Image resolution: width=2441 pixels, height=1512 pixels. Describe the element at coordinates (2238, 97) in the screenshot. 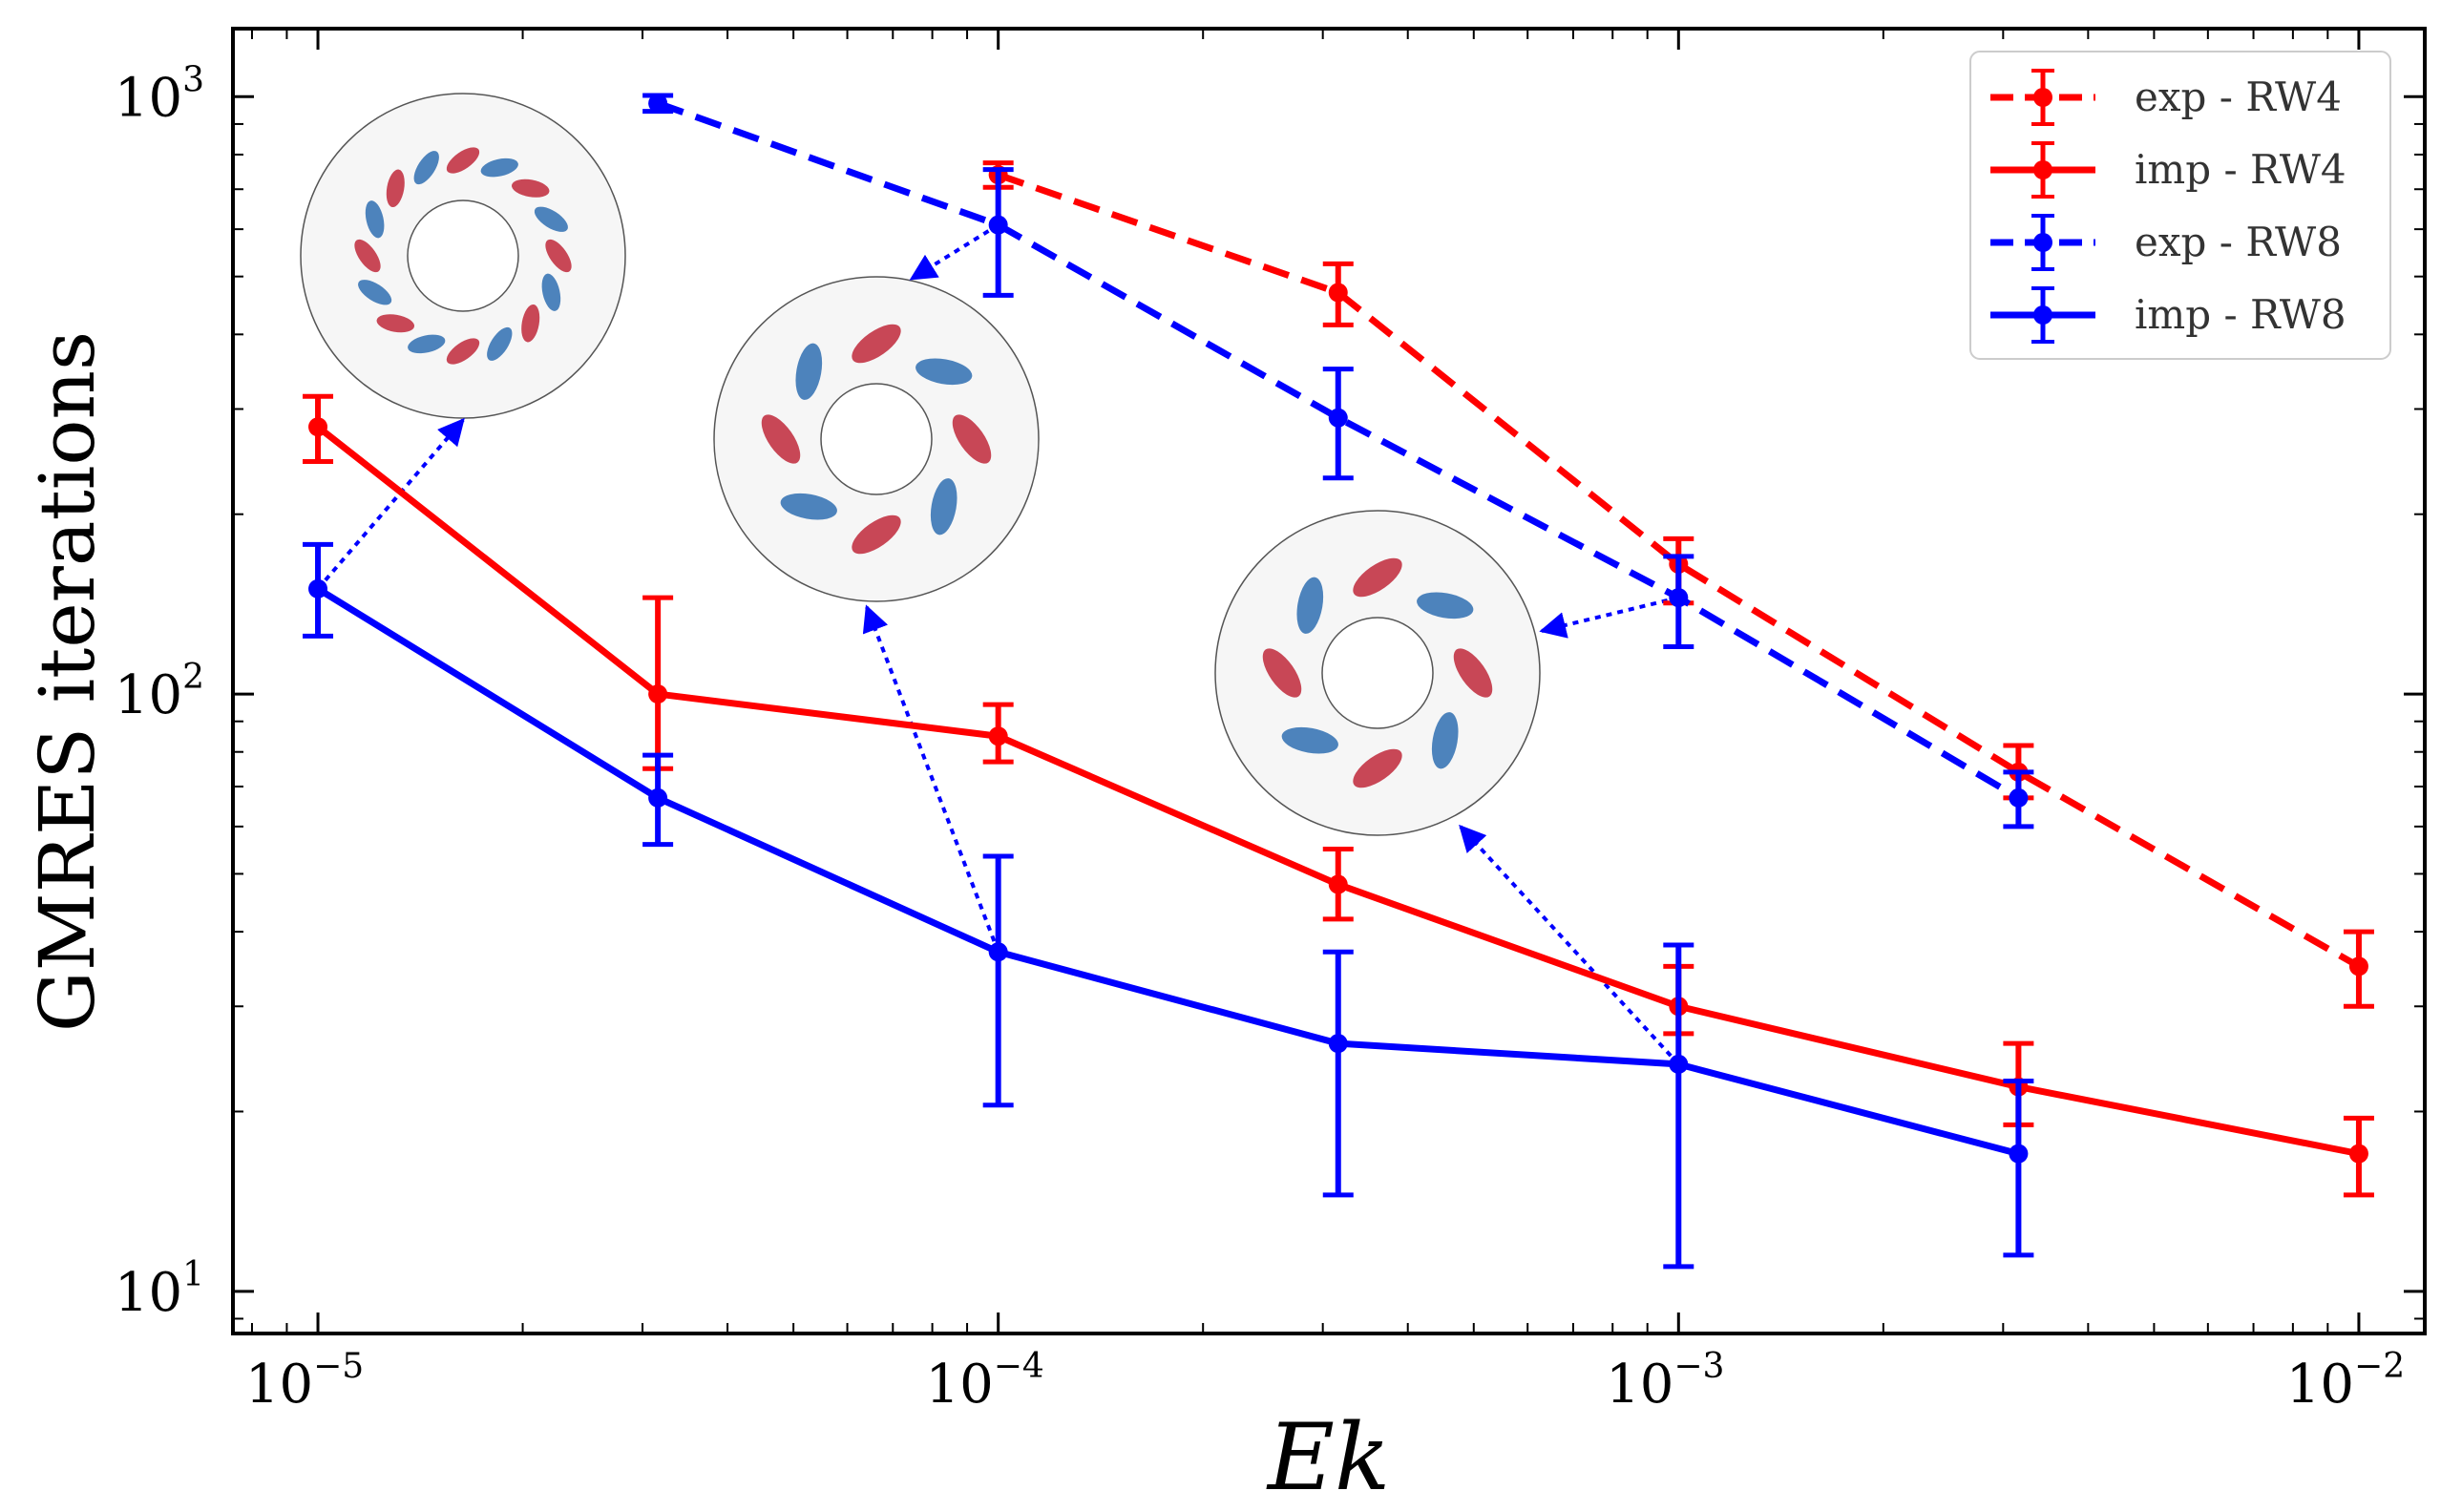

I see `legend-label: exp - RW4` at that location.